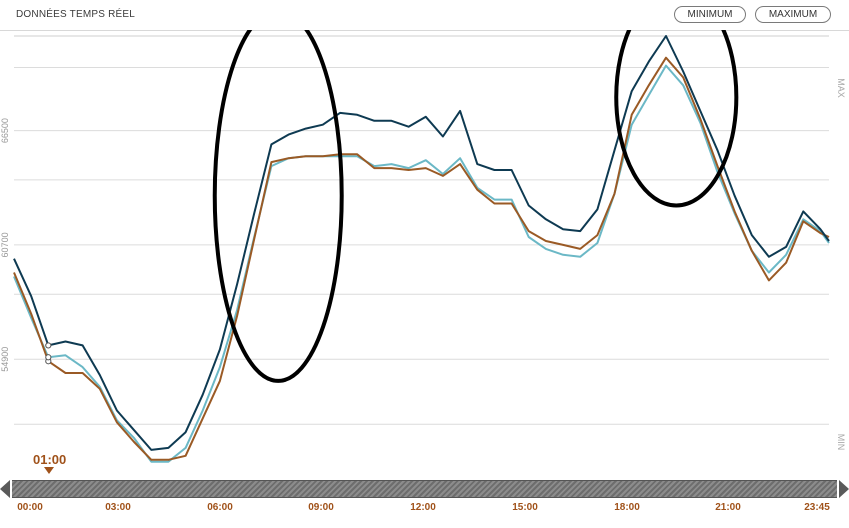 This screenshot has height=528, width=849. Describe the element at coordinates (728, 507) in the screenshot. I see `timeline-tick-label: 21:00` at that location.